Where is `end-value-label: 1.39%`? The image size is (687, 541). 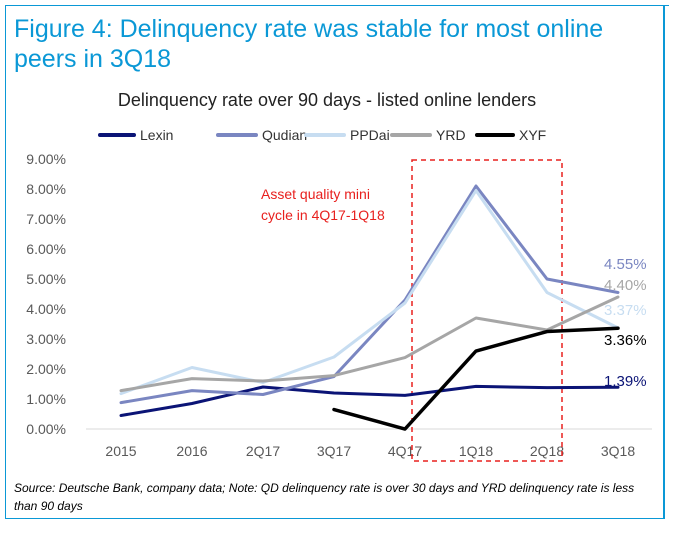 end-value-label: 1.39% is located at coordinates (625, 381).